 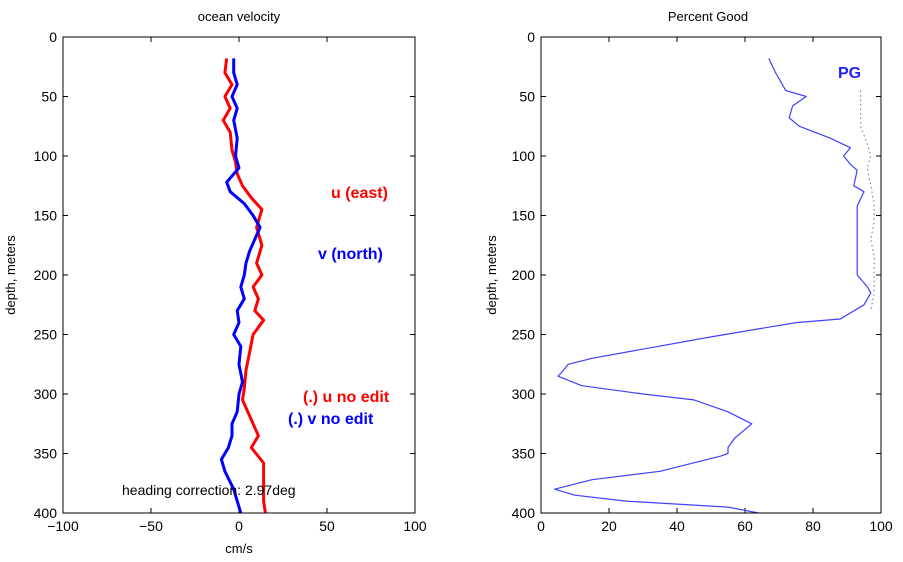 I want to click on velocity-ylabel: depth, meters, so click(x=10, y=275).